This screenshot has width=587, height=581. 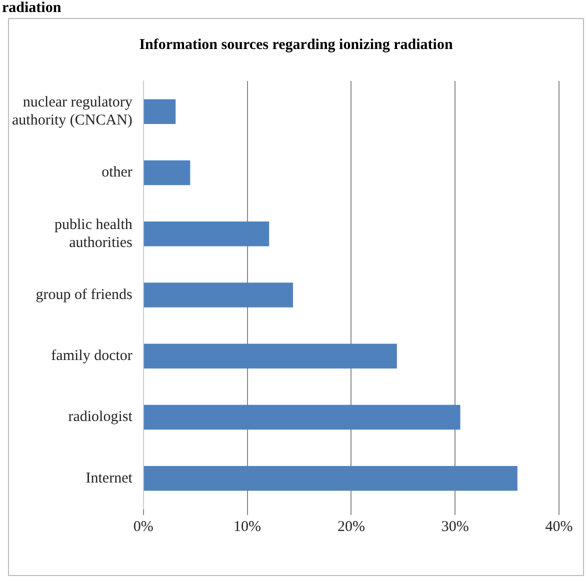 I want to click on y-tick-label: family doctor, so click(x=91, y=356).